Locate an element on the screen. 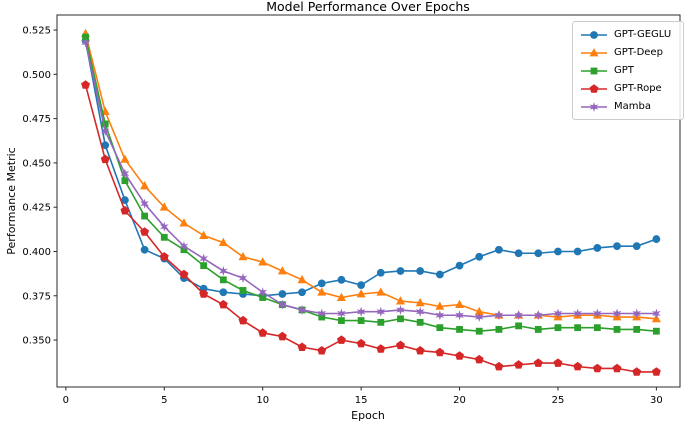  legend-label: GPT is located at coordinates (624, 70).